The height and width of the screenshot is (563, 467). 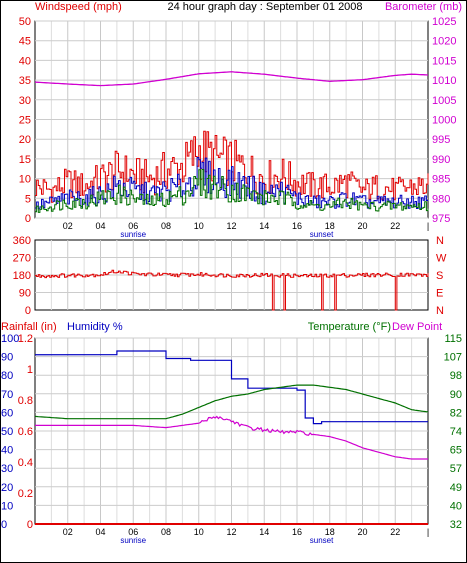 What do you see at coordinates (441, 140) in the screenshot?
I see `right-tick-label: 995` at bounding box center [441, 140].